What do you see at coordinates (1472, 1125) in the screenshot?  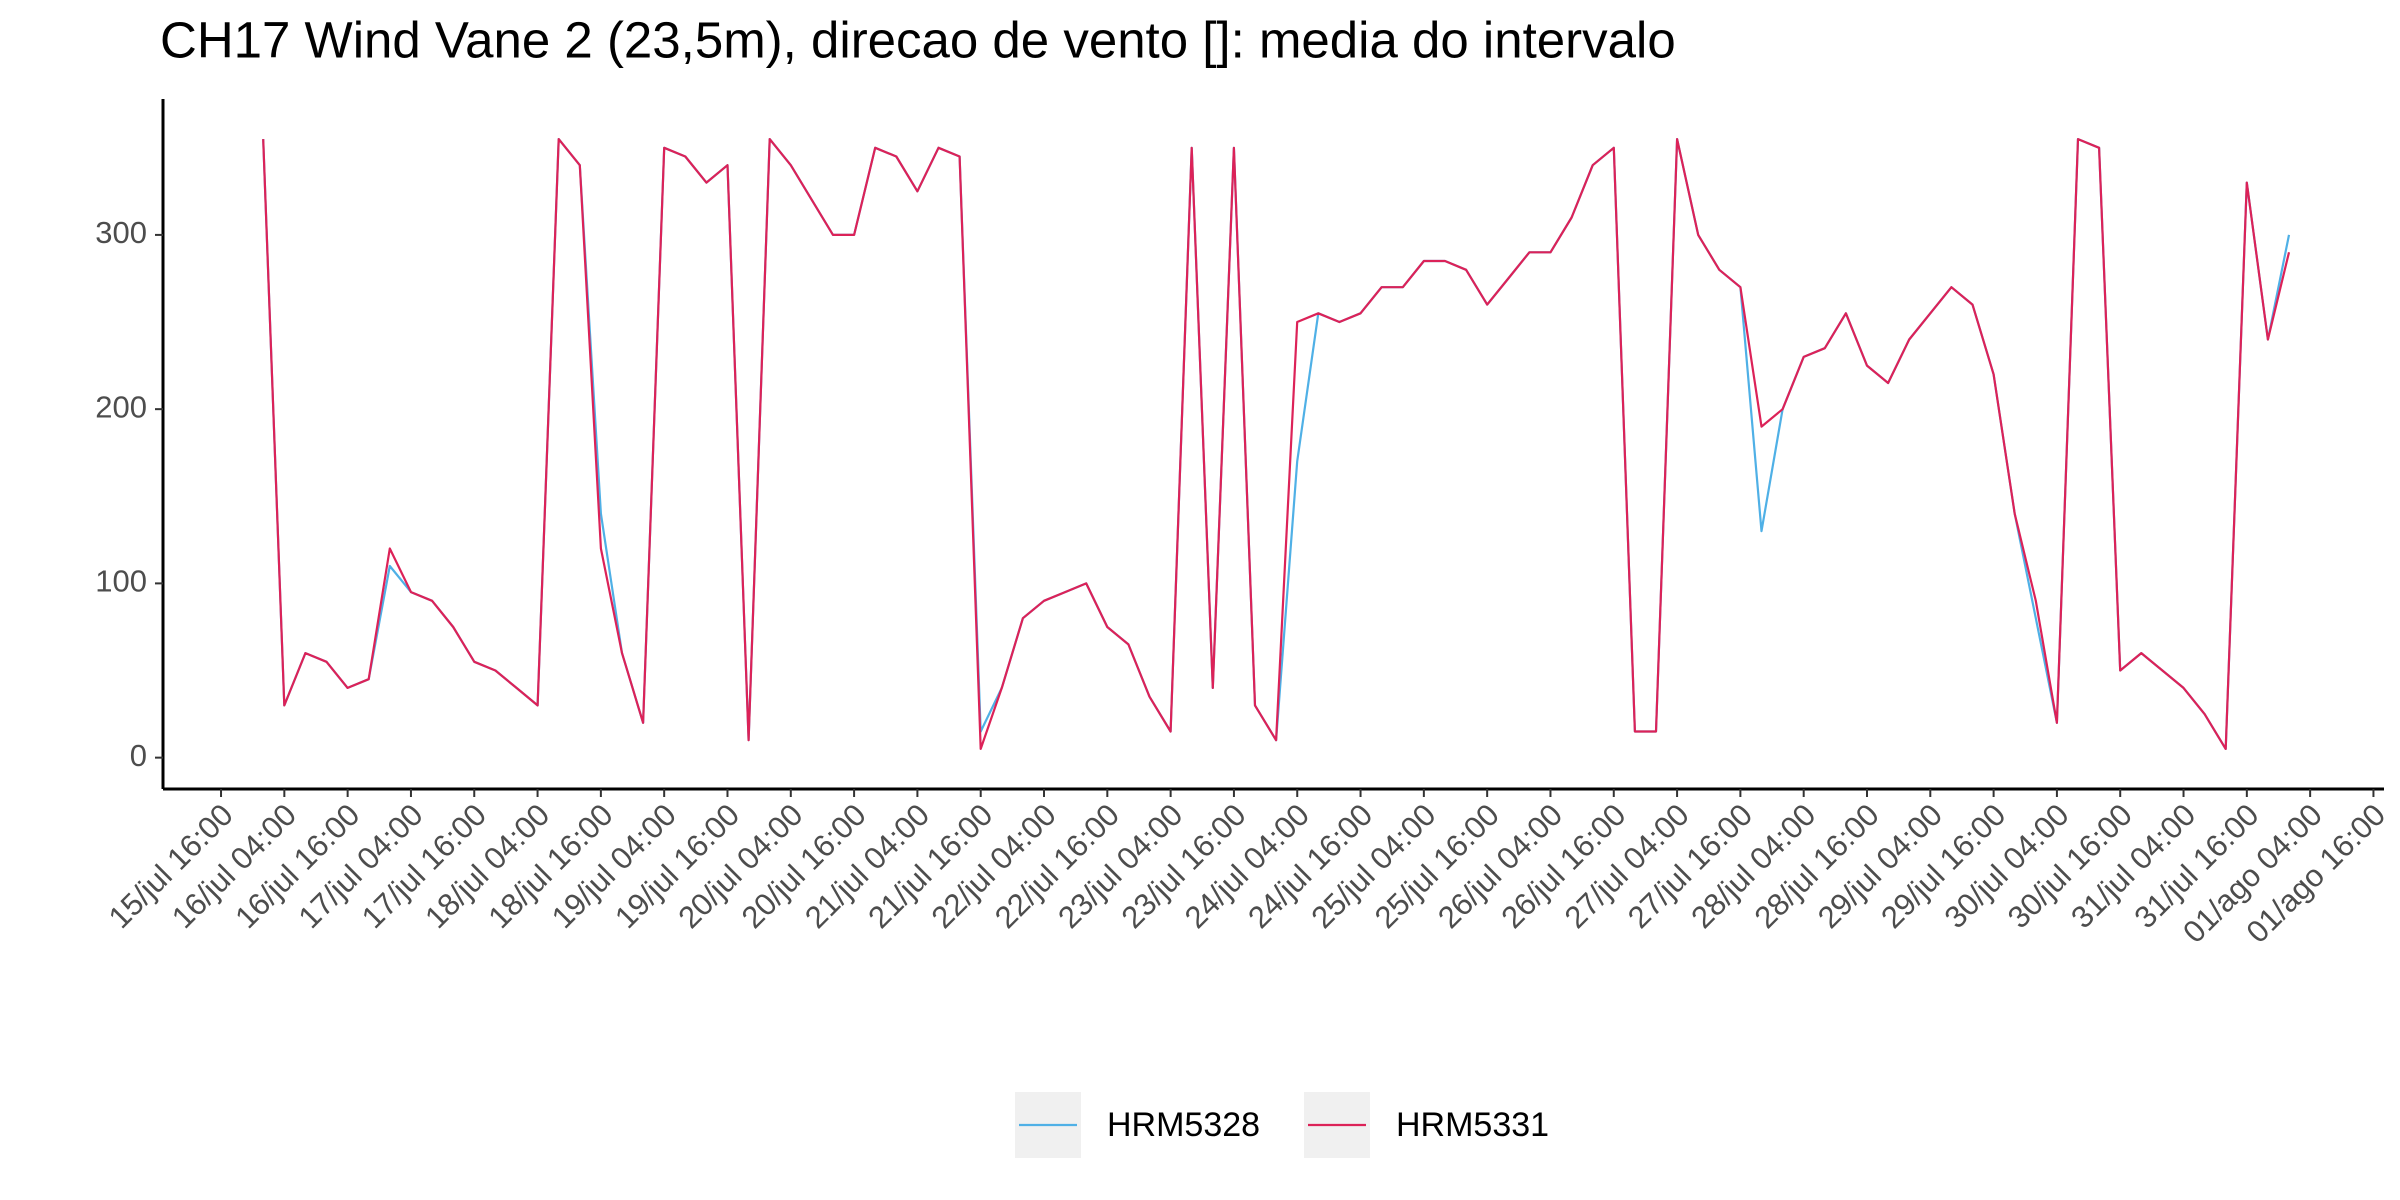 I see `legend-label: HRM5331` at bounding box center [1472, 1125].